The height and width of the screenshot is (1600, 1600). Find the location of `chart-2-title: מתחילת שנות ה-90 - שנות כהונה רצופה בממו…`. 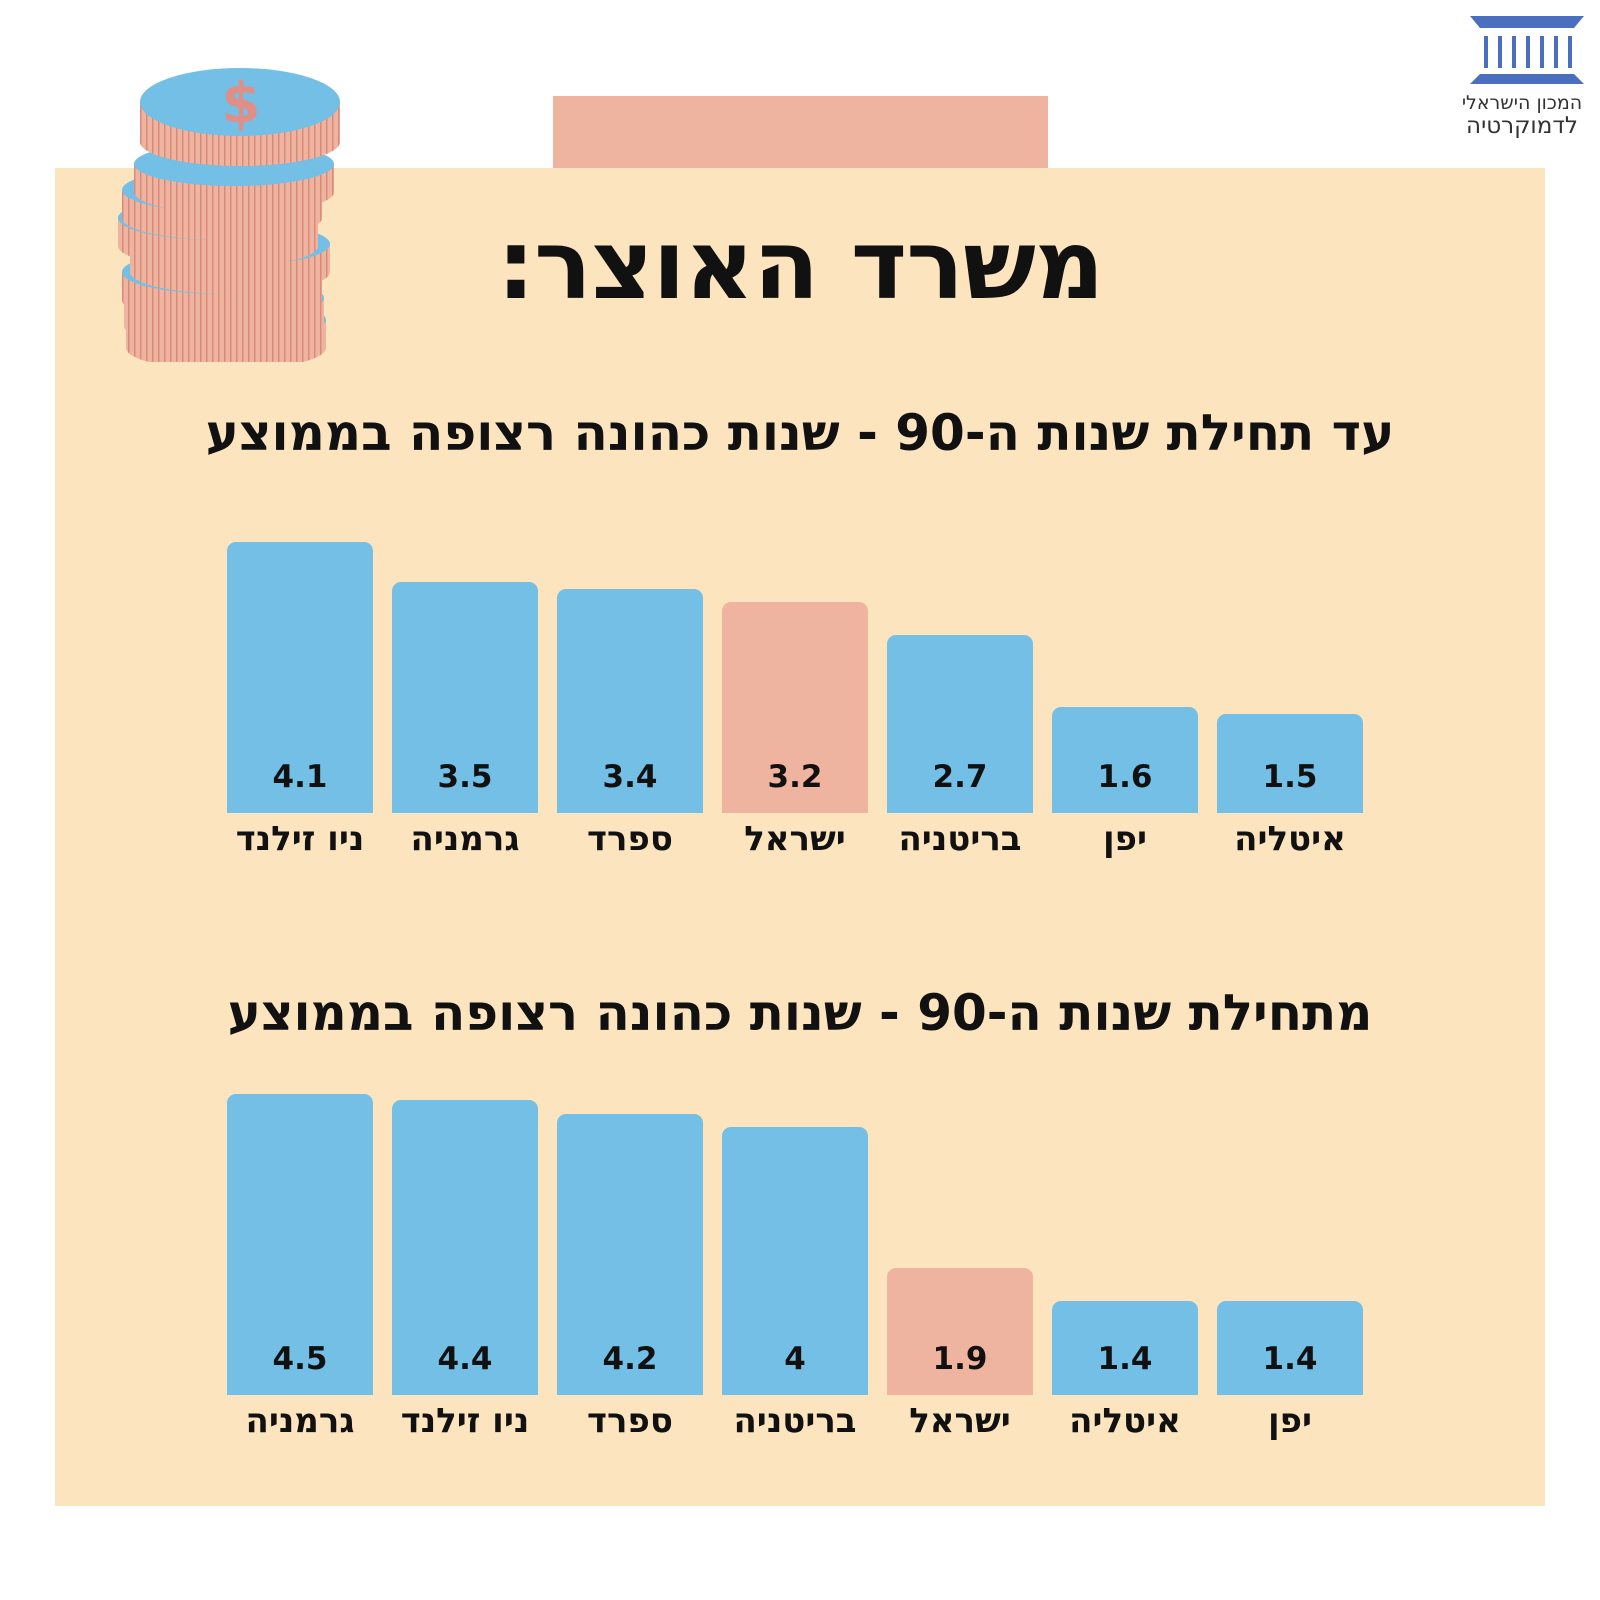

chart-2-title: מתחילת שנות ה-90 - שנות כהונה רצופה בממו… is located at coordinates (800, 1013).